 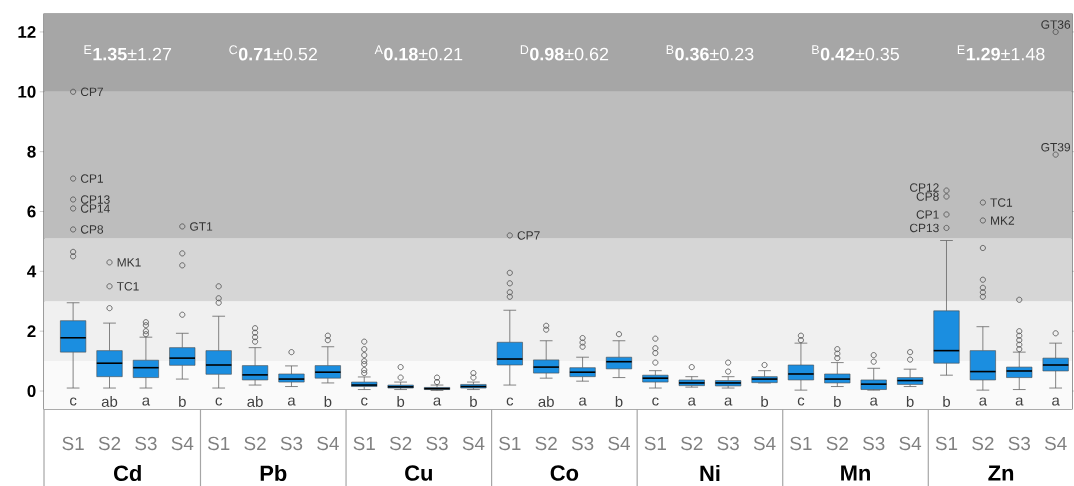 What do you see at coordinates (856, 53) in the screenshot?
I see `annotation: $^{B}$0.42±0.35` at bounding box center [856, 53].